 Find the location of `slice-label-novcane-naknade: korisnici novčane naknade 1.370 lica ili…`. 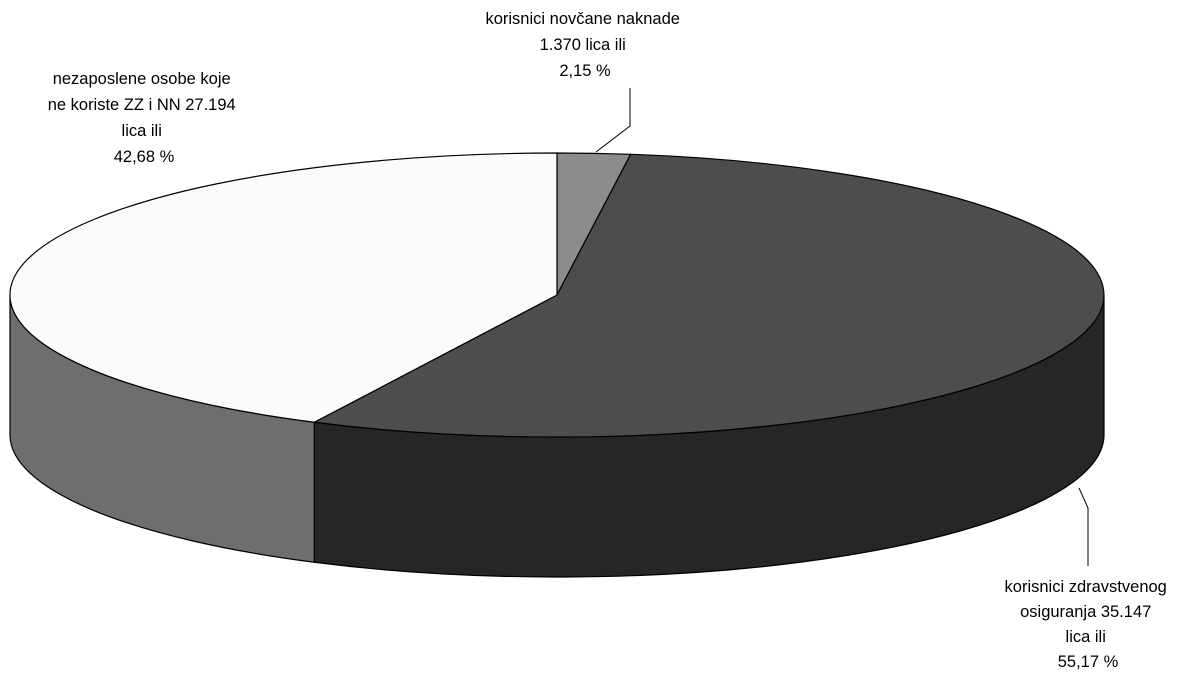

slice-label-novcane-naknade: korisnici novčane naknade 1.370 lica ili… is located at coordinates (584, 45).